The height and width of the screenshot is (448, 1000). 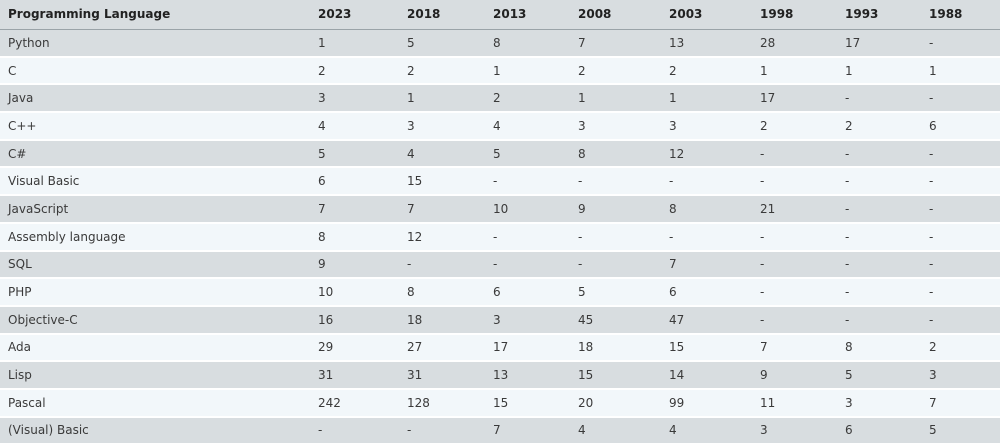 I want to click on language-name-cell: Lisp, so click(x=155, y=375).